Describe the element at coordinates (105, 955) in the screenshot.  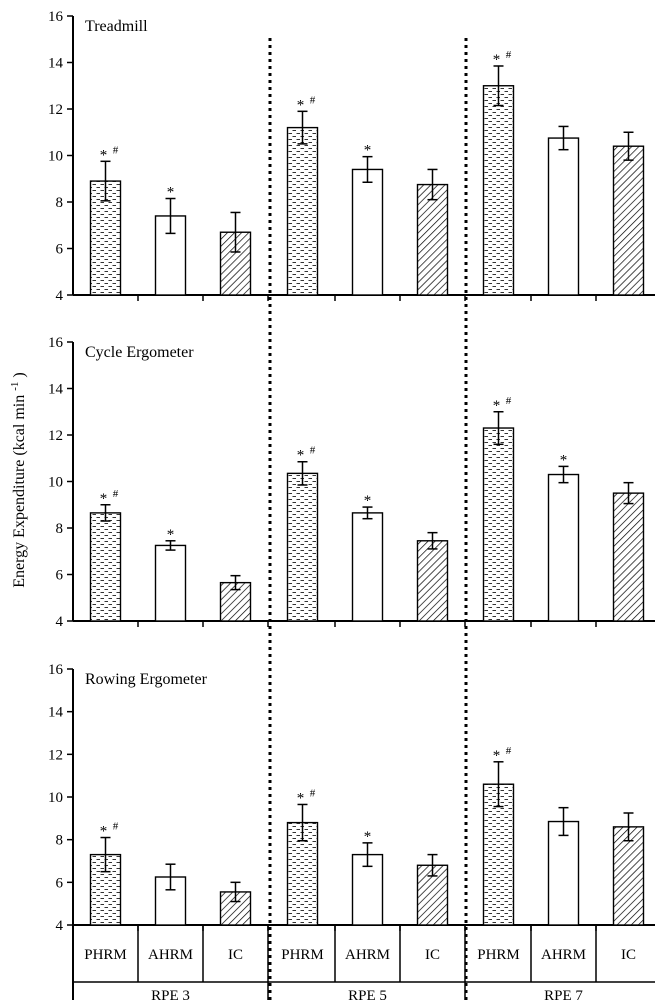
I see `category-label-0-phrm: PHRM` at that location.